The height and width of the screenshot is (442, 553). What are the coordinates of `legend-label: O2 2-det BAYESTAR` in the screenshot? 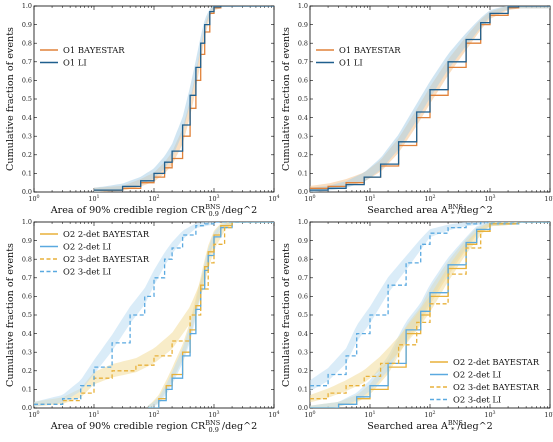 It's located at (496, 362).